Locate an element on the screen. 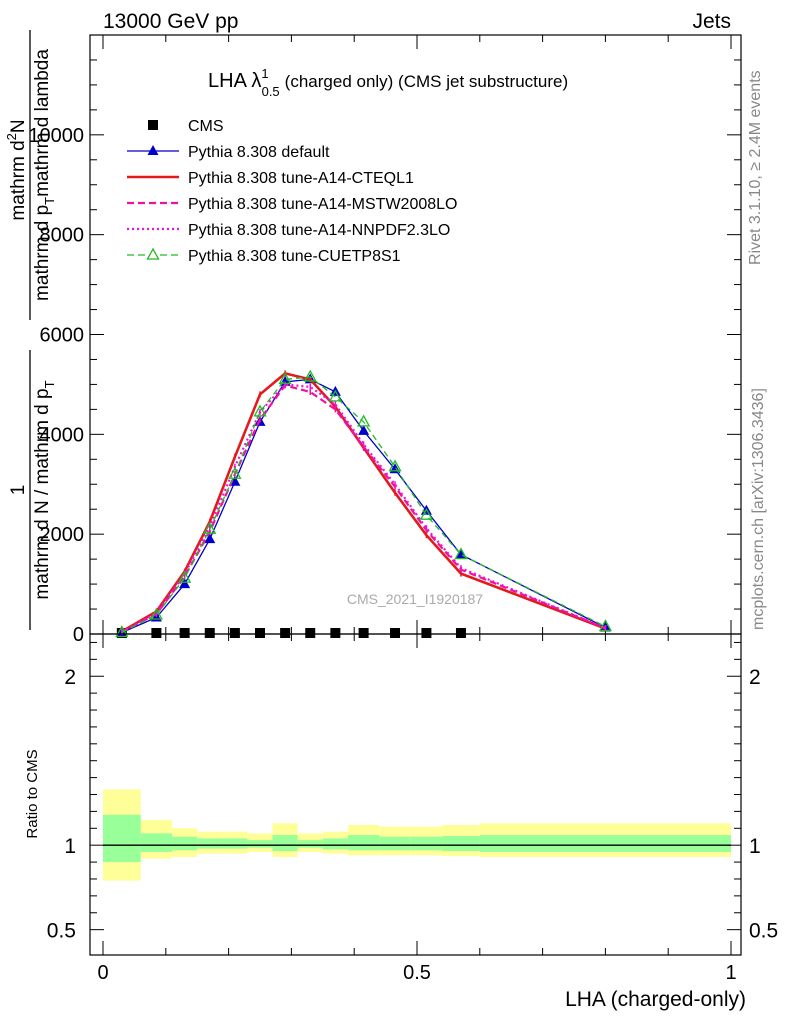  legend-label: Pythia 8.308 tune-A14-CTEQL1 is located at coordinates (301, 178).